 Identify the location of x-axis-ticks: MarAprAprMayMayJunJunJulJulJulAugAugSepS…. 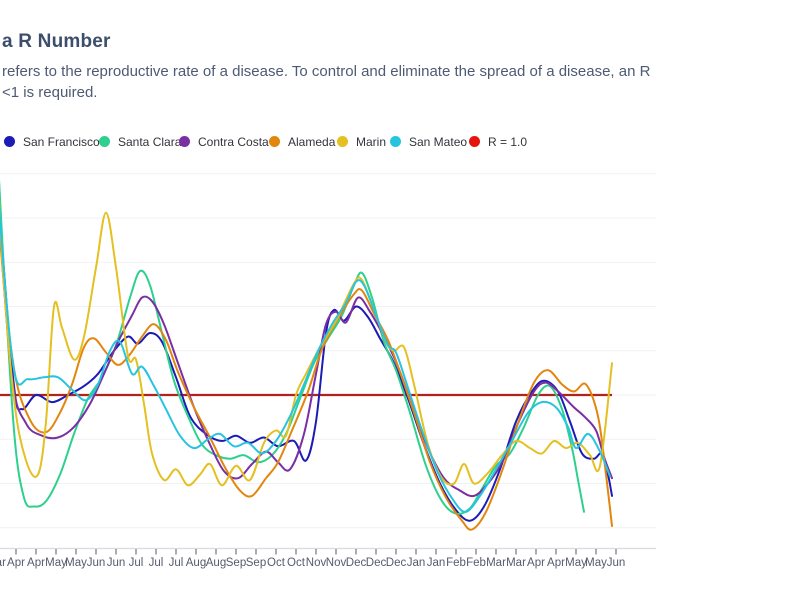
(312, 559).